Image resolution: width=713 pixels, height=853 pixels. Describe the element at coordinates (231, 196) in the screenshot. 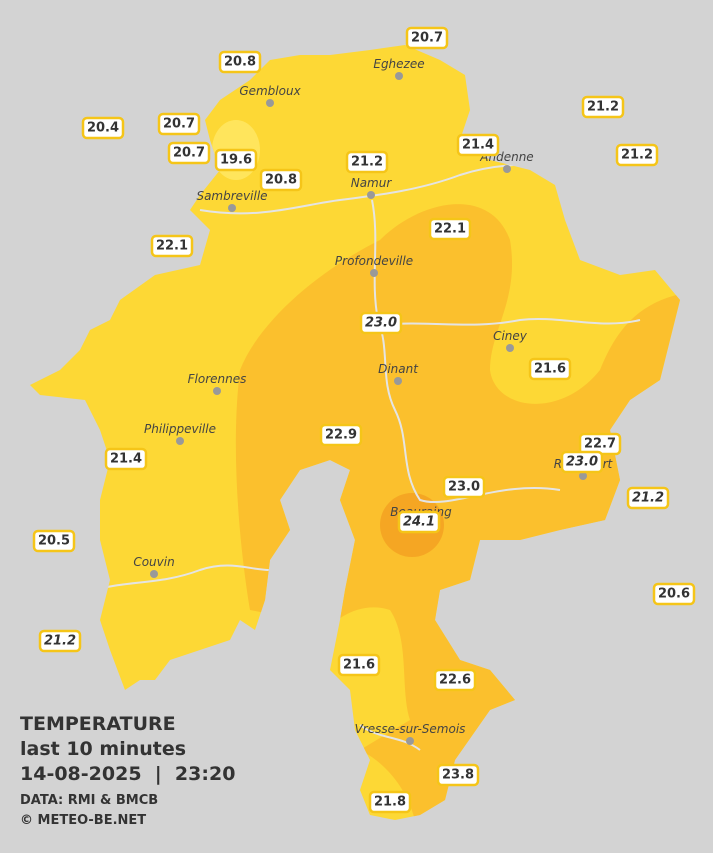

I see `city-label: Sambreville` at that location.